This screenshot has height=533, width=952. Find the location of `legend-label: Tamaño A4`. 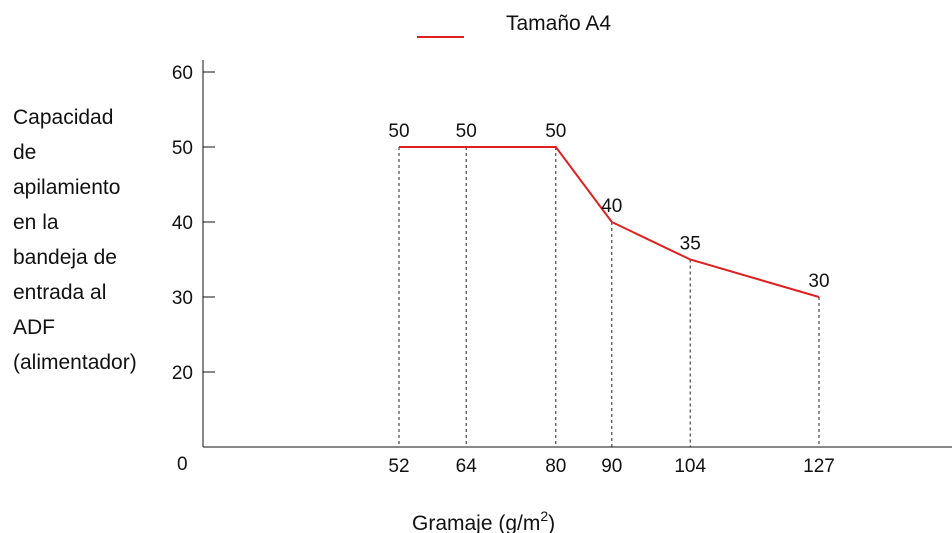

legend-label: Tamaño A4 is located at coordinates (558, 23).